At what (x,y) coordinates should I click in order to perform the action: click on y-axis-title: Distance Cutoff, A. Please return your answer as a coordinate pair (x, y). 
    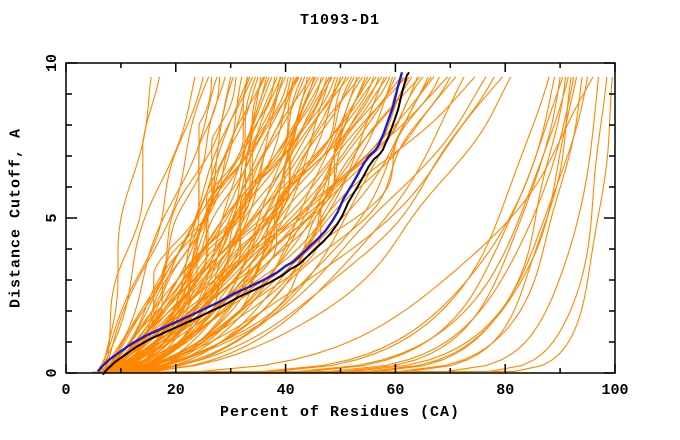
    Looking at the image, I should click on (16, 218).